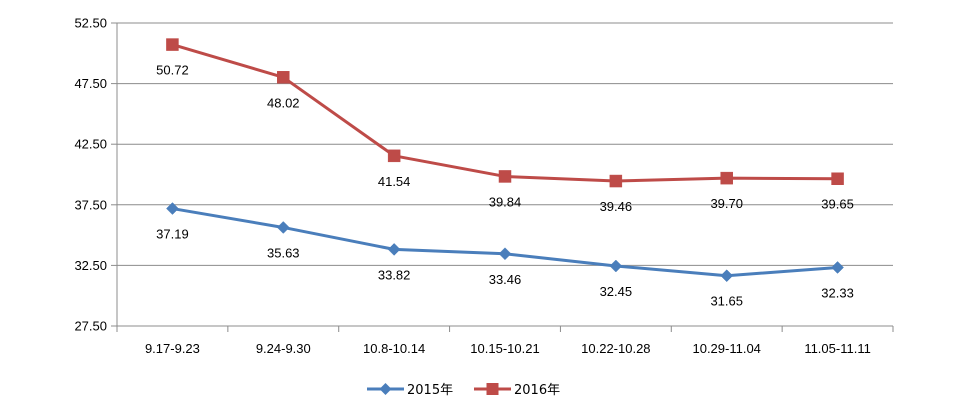 Image resolution: width=973 pixels, height=419 pixels. What do you see at coordinates (505, 279) in the screenshot?
I see `data-label: 33.46` at bounding box center [505, 279].